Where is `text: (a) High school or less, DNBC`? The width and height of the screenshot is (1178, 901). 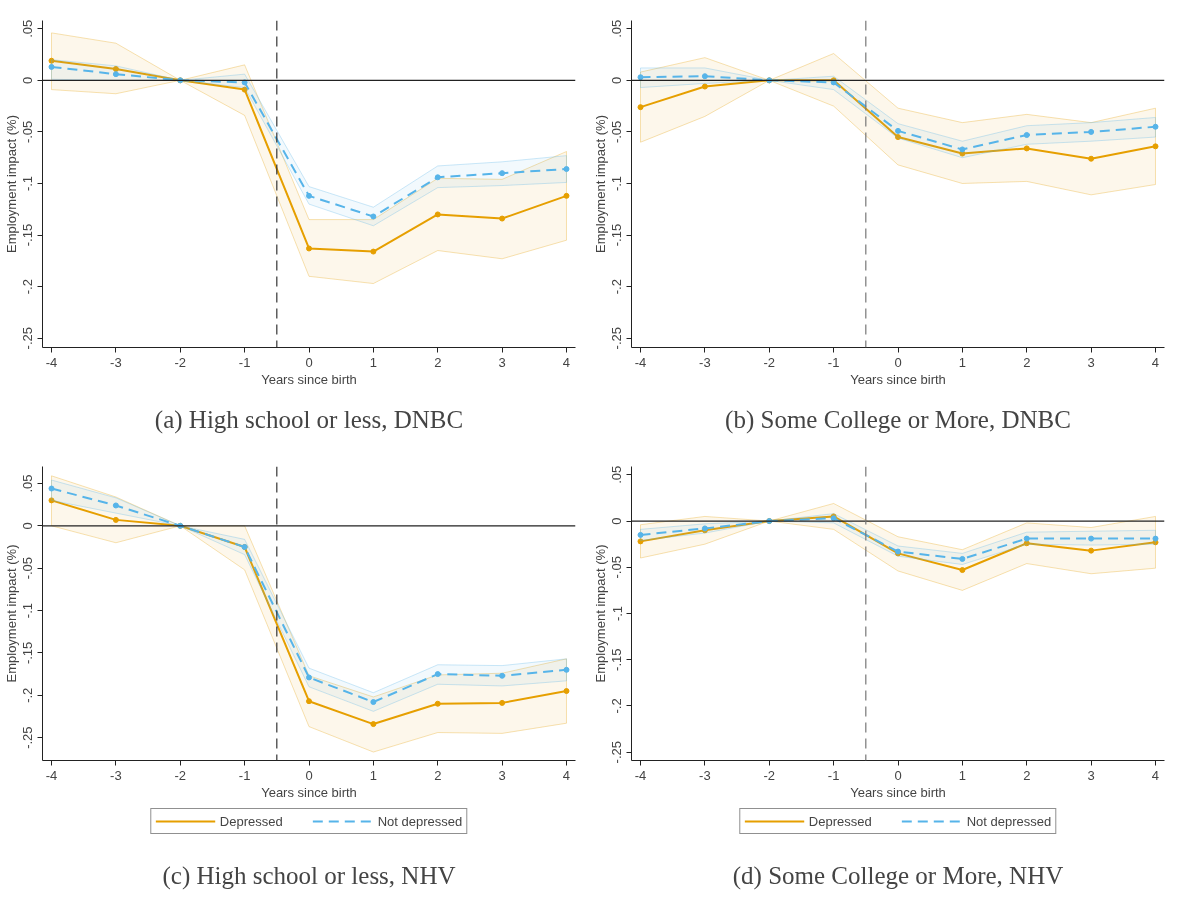
text: (a) High school or less, DNBC is located at coordinates (309, 419).